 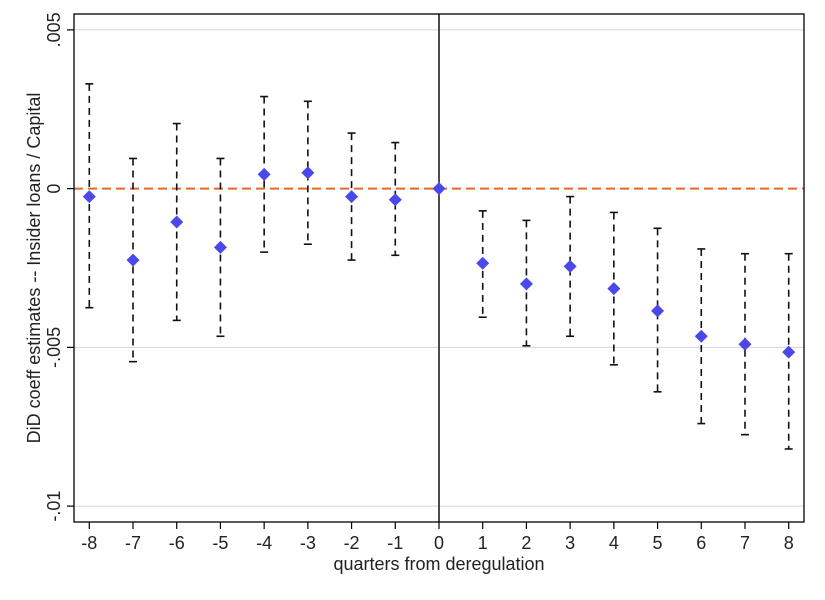 I want to click on x-tick-label: -4, so click(x=264, y=543).